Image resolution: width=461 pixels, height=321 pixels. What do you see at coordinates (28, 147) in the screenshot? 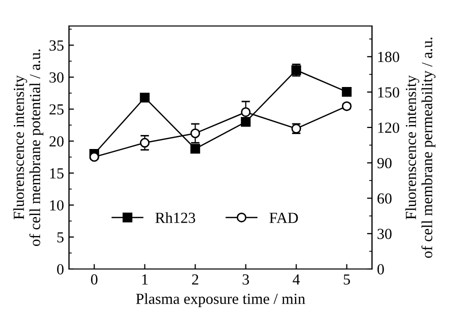
I see `y-axis-title: Fluorenscence intensity of cell membrane potential / a.u.` at bounding box center [28, 147].